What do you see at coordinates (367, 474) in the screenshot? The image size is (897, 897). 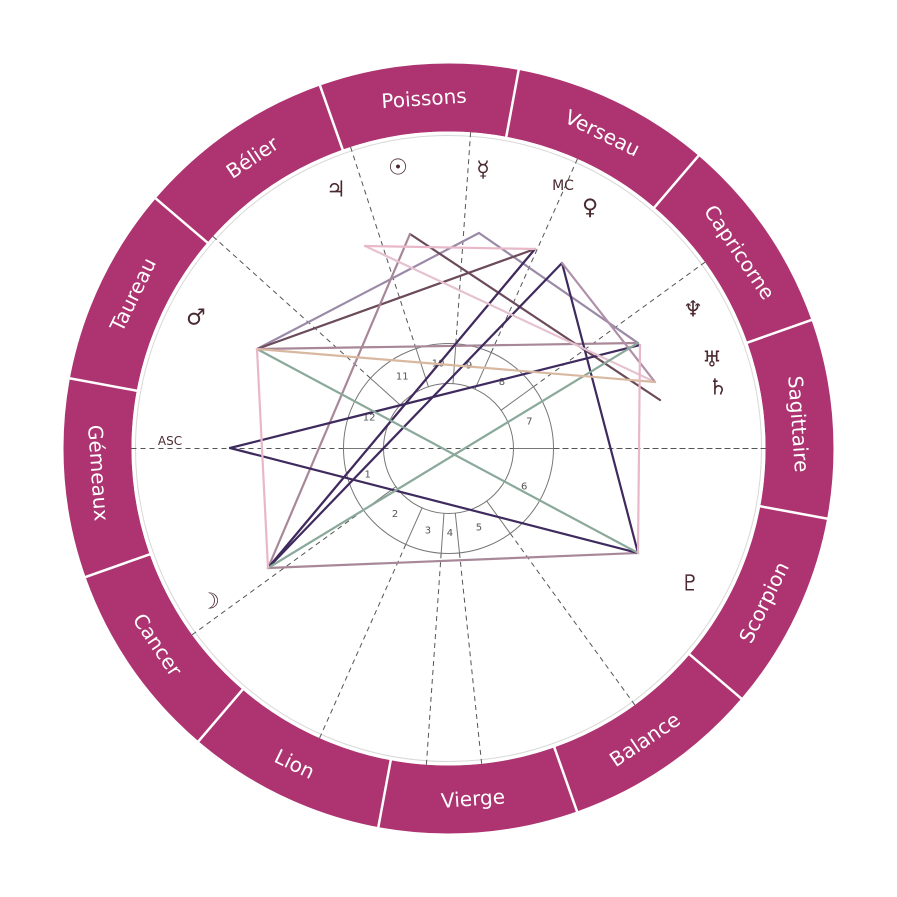 I see `house-number-1: 1` at bounding box center [367, 474].